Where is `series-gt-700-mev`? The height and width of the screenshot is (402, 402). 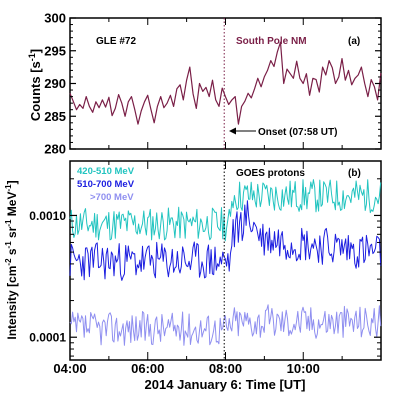
series-gt-700-mev is located at coordinates (225, 325).